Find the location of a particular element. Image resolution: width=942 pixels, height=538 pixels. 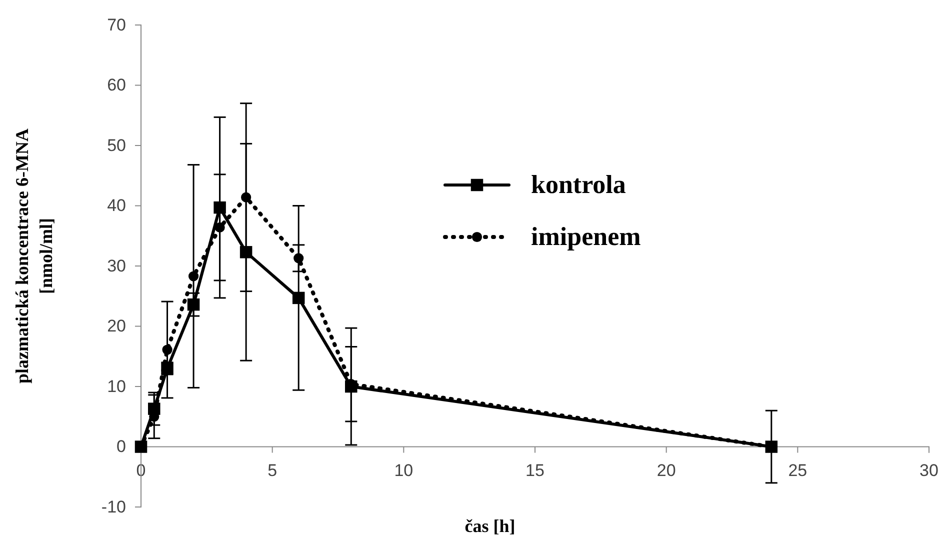

y-tick-label: 40 is located at coordinates (116, 206).